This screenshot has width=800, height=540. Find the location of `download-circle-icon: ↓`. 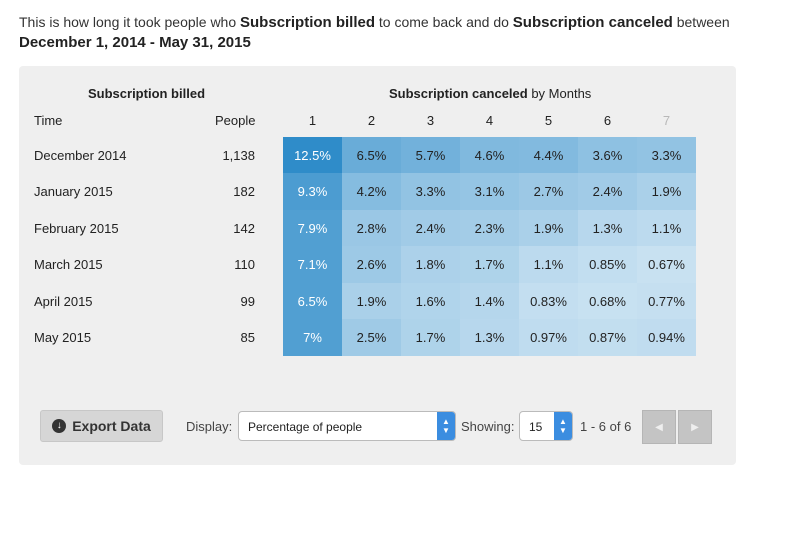

download-circle-icon: ↓ is located at coordinates (59, 426).